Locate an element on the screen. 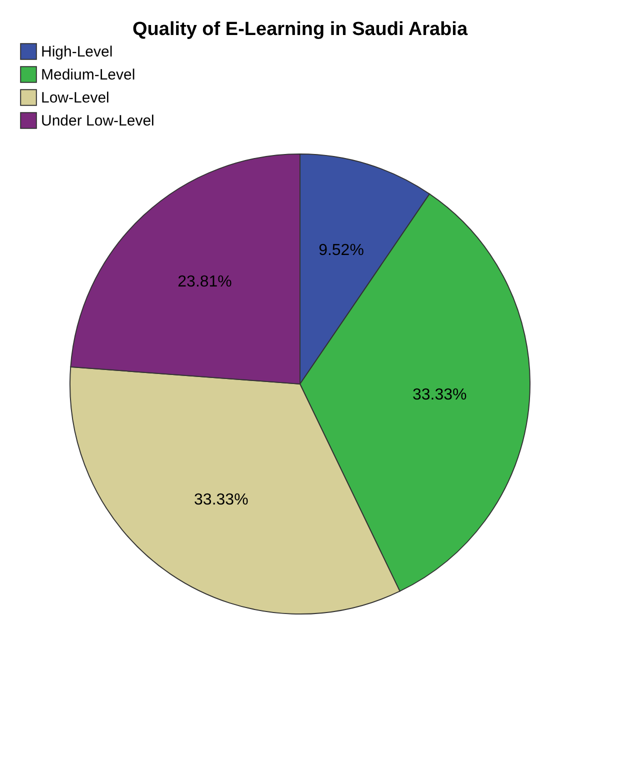 The height and width of the screenshot is (760, 629). data-label: 23.81% is located at coordinates (205, 281).